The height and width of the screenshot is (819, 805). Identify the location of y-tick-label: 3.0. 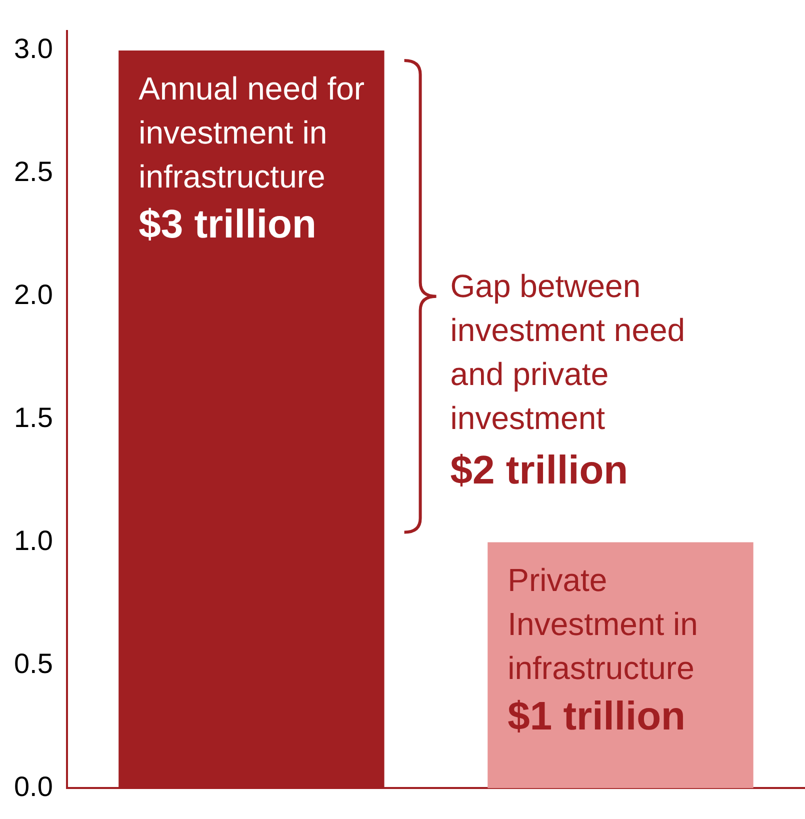
(33, 48).